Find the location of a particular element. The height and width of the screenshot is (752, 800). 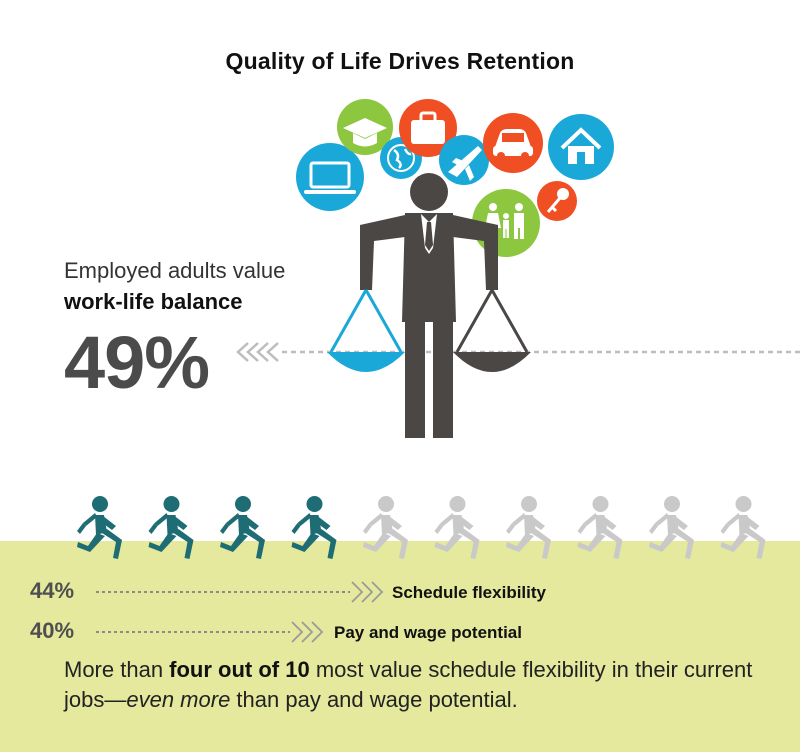

key-icon is located at coordinates (557, 201).